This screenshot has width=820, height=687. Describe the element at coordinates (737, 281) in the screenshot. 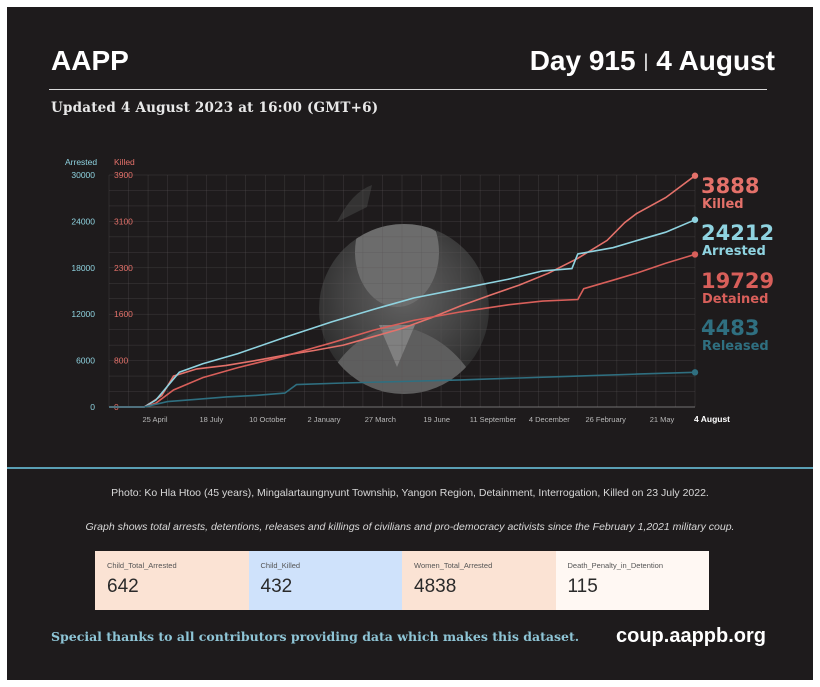

I see `value-label-number: 19729` at that location.